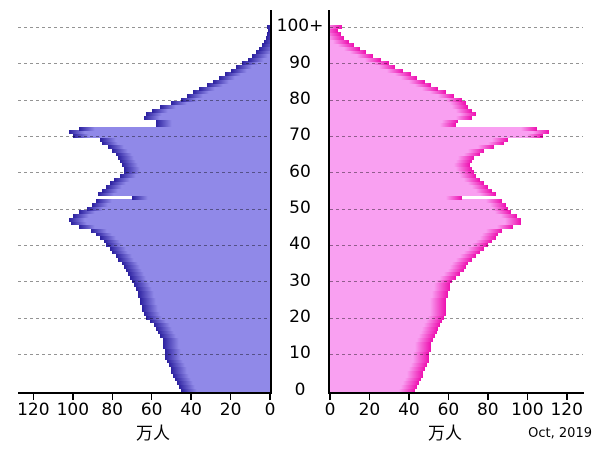  I want to click on male-tick-label-40: 40, so click(191, 410).